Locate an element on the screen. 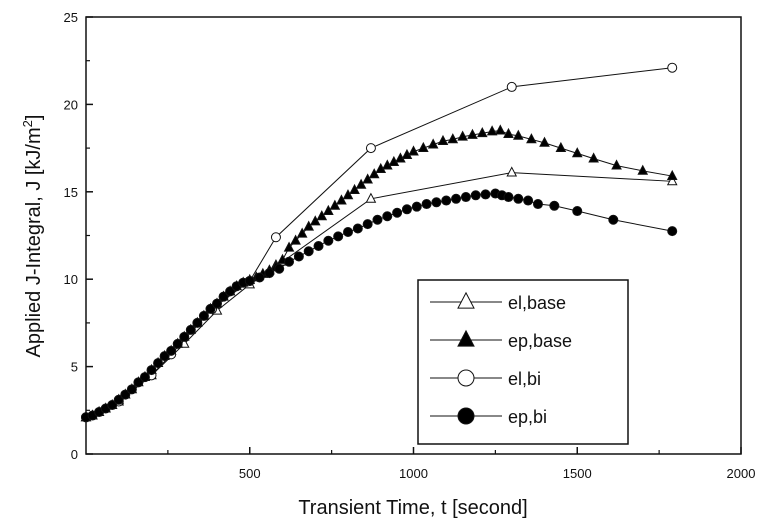  legend-label-ep-base: ep,base is located at coordinates (540, 341).